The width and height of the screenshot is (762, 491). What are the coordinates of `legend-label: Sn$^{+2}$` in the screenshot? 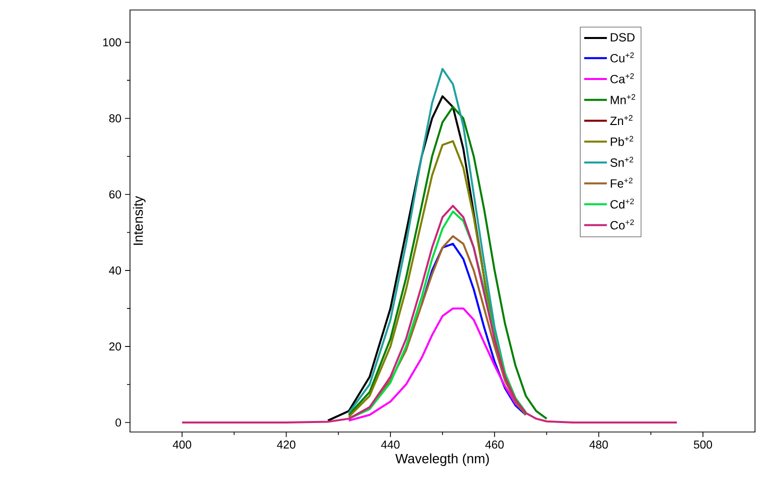 It's located at (622, 161).